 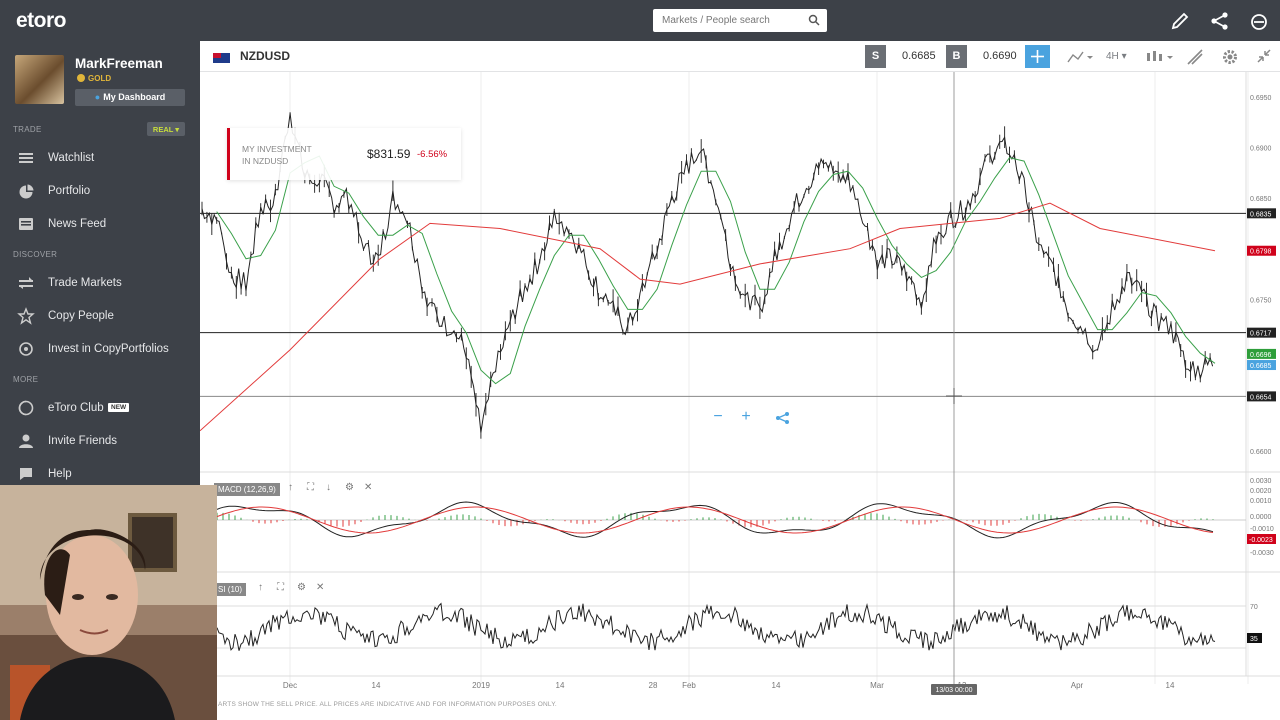 I want to click on pie-chart-icon, so click(x=26, y=191).